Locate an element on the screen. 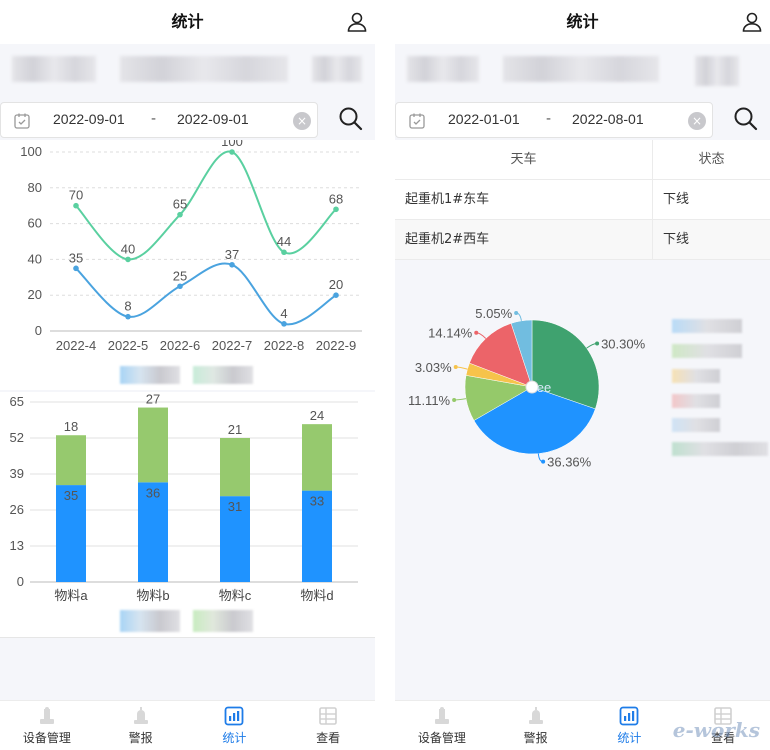 This screenshot has height=750, width=770. y-tick-label: 65 is located at coordinates (17, 401).